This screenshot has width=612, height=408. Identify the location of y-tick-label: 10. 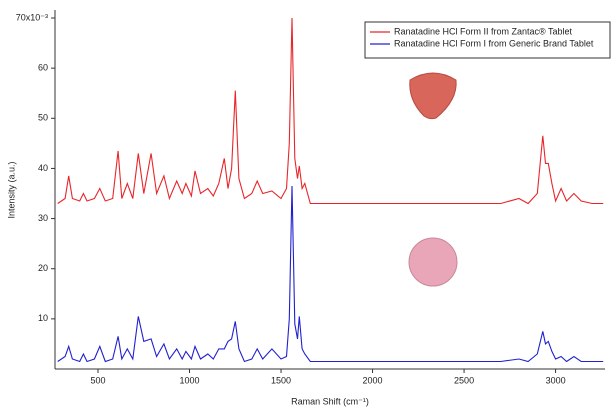
(43, 318).